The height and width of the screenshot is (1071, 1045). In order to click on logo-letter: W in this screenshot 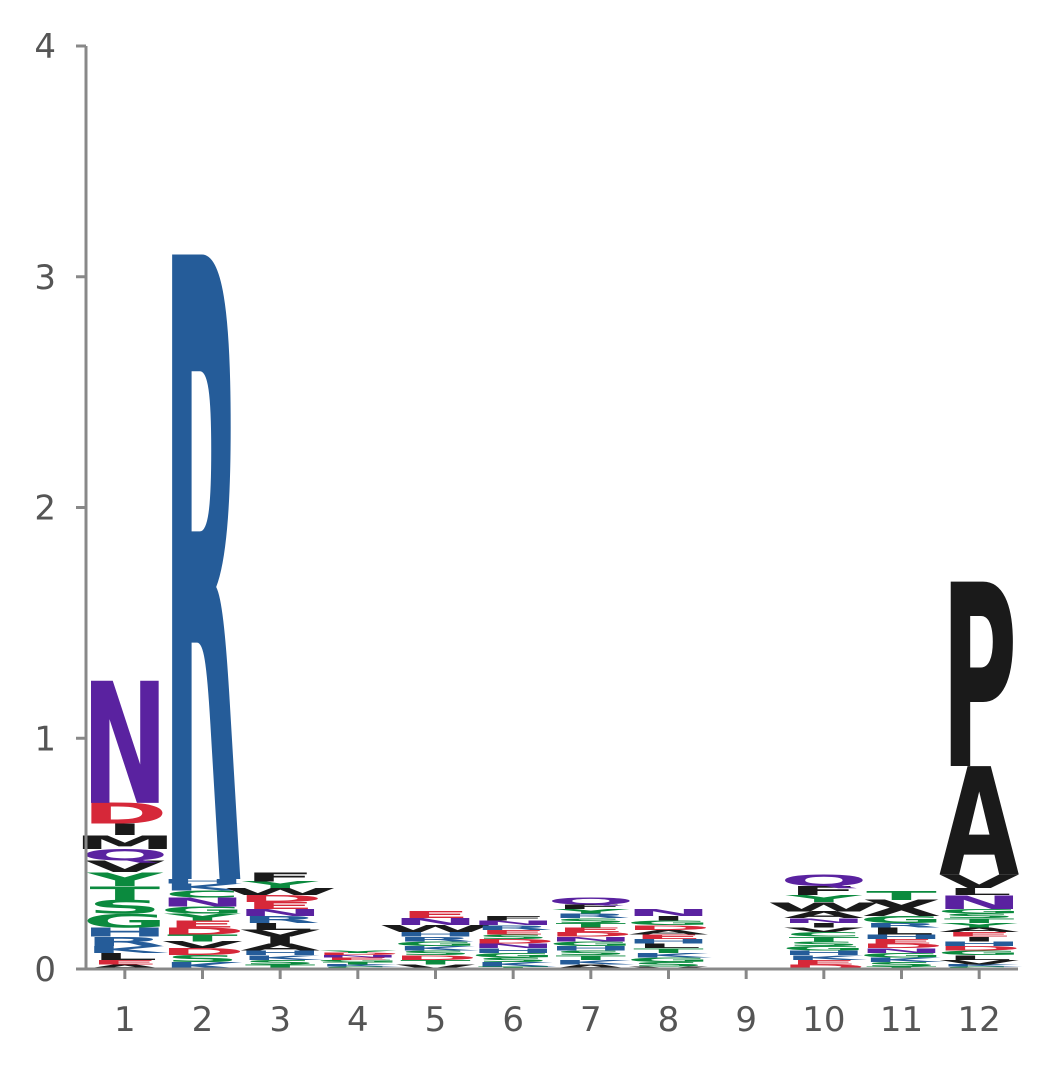, I will do `click(280, 892)`.